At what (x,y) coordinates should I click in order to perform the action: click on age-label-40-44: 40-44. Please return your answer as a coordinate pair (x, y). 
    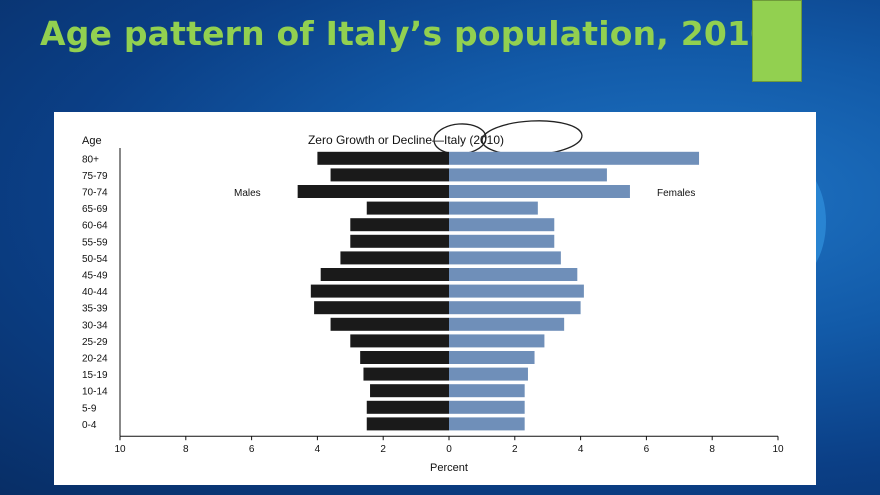
    Looking at the image, I should click on (95, 292).